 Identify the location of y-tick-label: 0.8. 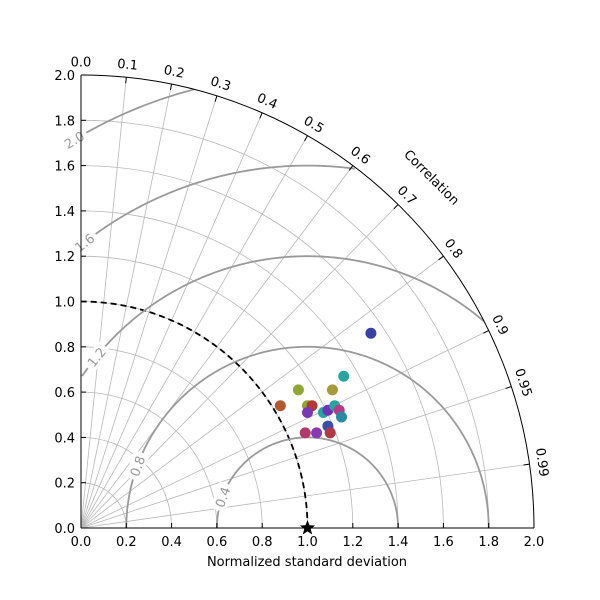
(64, 348).